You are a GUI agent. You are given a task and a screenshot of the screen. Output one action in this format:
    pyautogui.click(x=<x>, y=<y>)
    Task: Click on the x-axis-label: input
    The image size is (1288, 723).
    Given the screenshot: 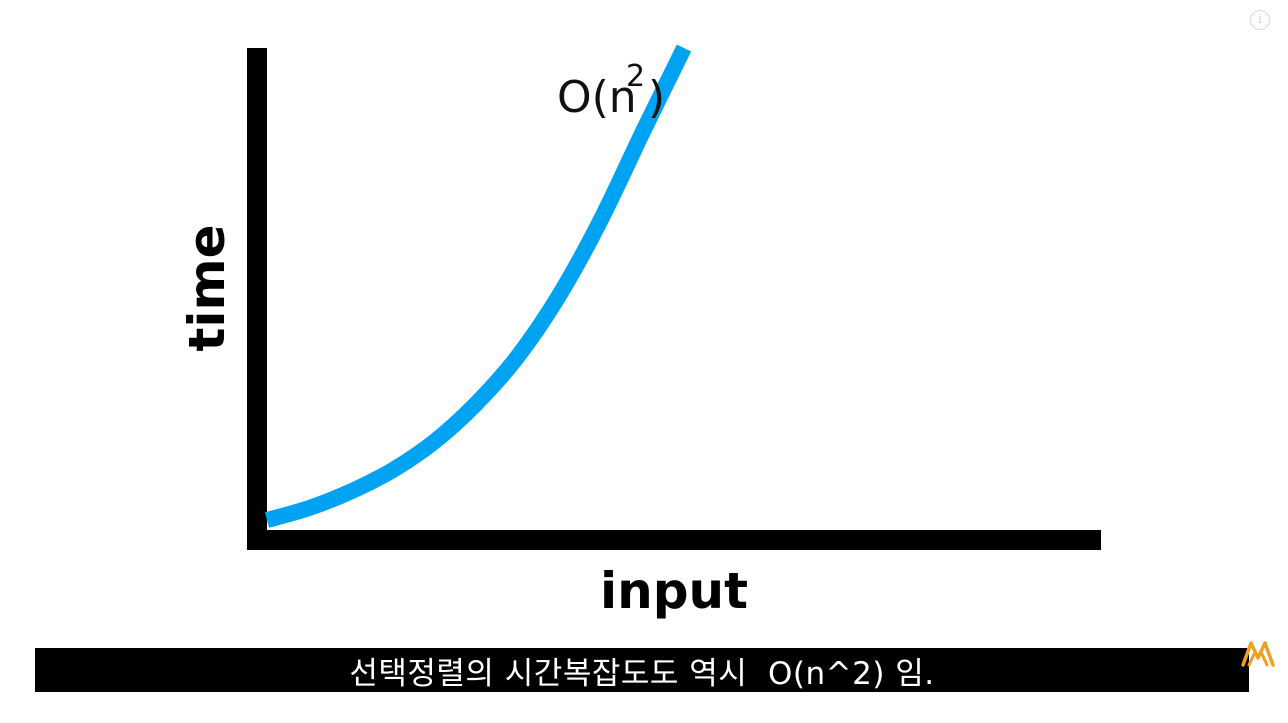 What is the action you would take?
    pyautogui.click(x=674, y=591)
    